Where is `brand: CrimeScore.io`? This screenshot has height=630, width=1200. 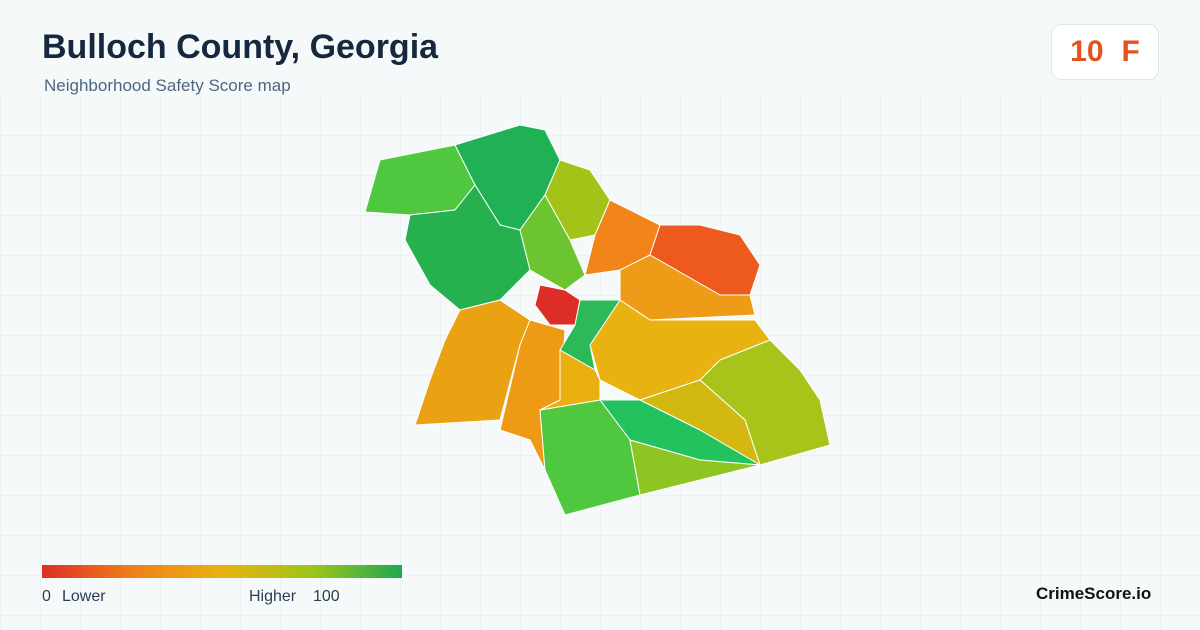 brand: CrimeScore.io is located at coordinates (1094, 593).